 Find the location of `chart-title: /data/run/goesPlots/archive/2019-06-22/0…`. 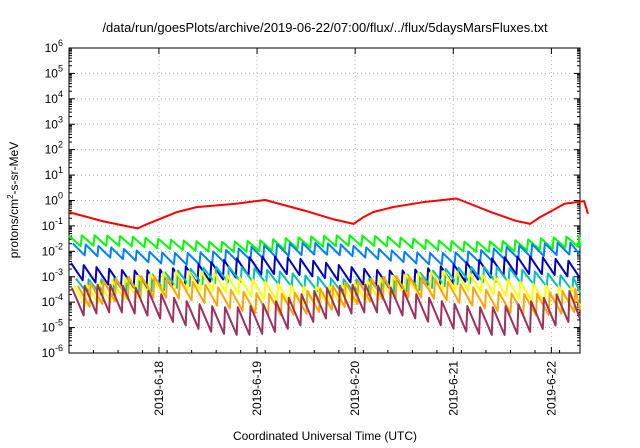

chart-title: /data/run/goesPlots/archive/2019-06-22/0… is located at coordinates (325, 27).